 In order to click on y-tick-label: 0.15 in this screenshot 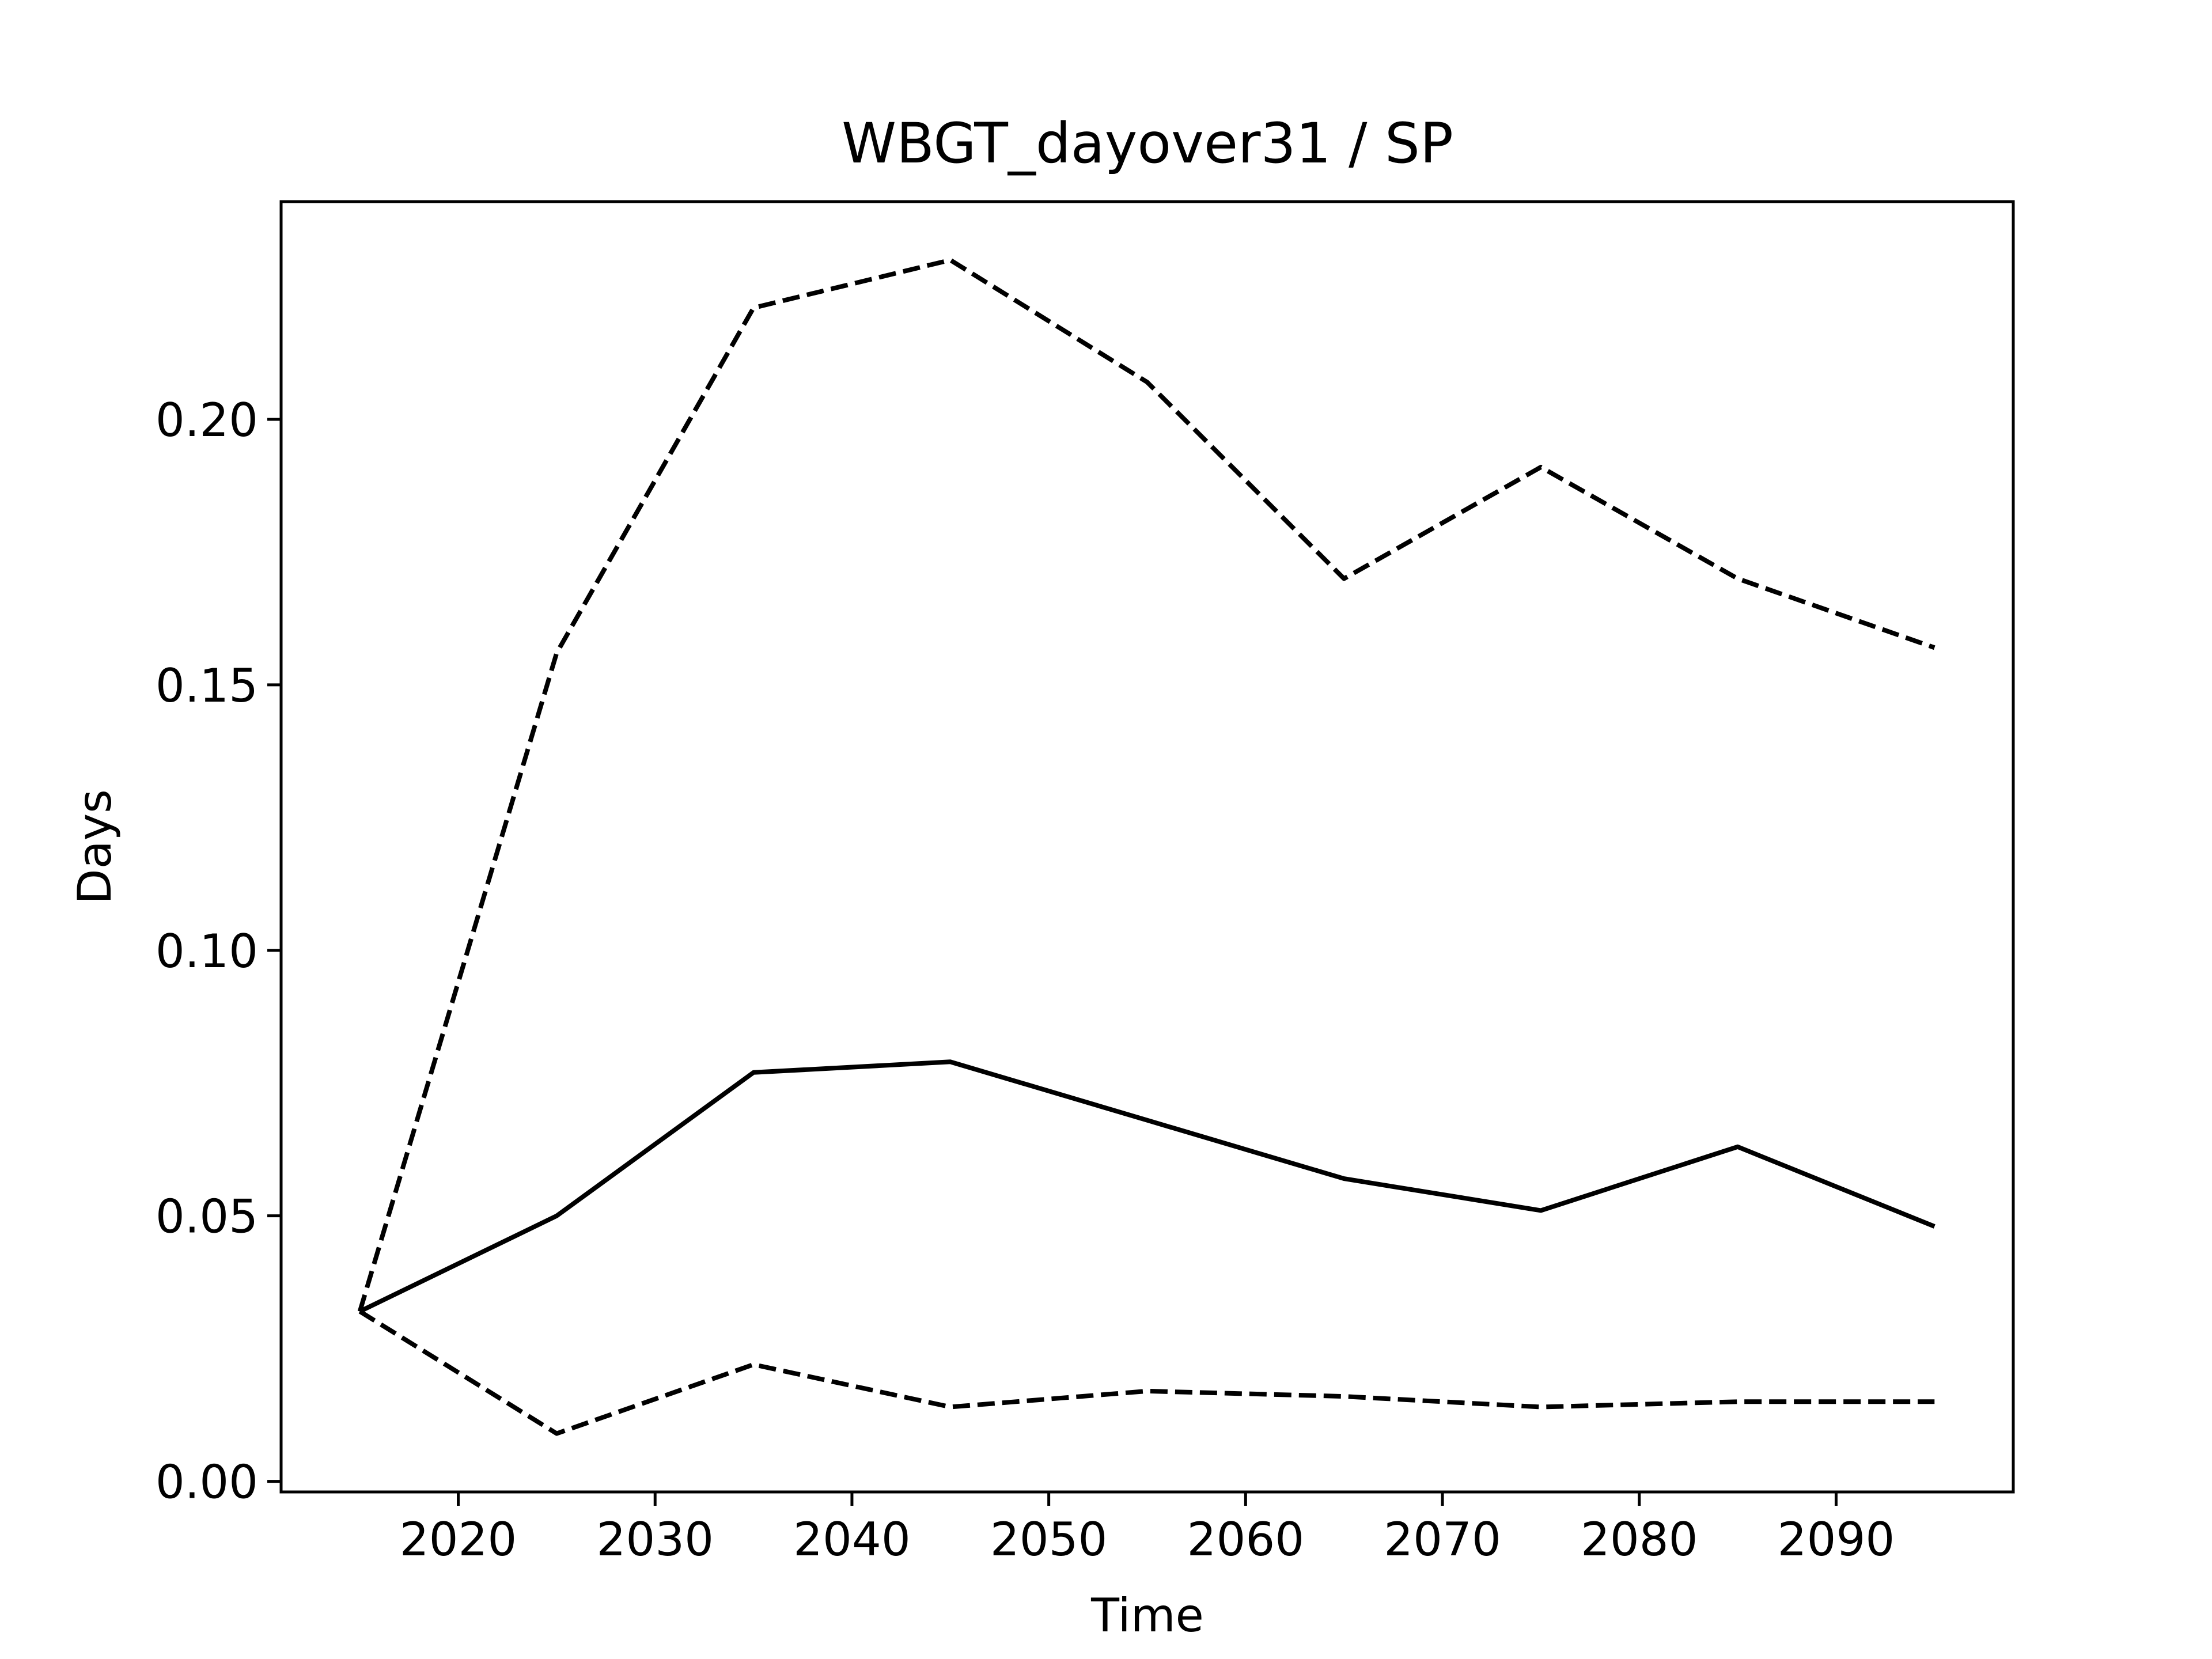, I will do `click(207, 686)`.